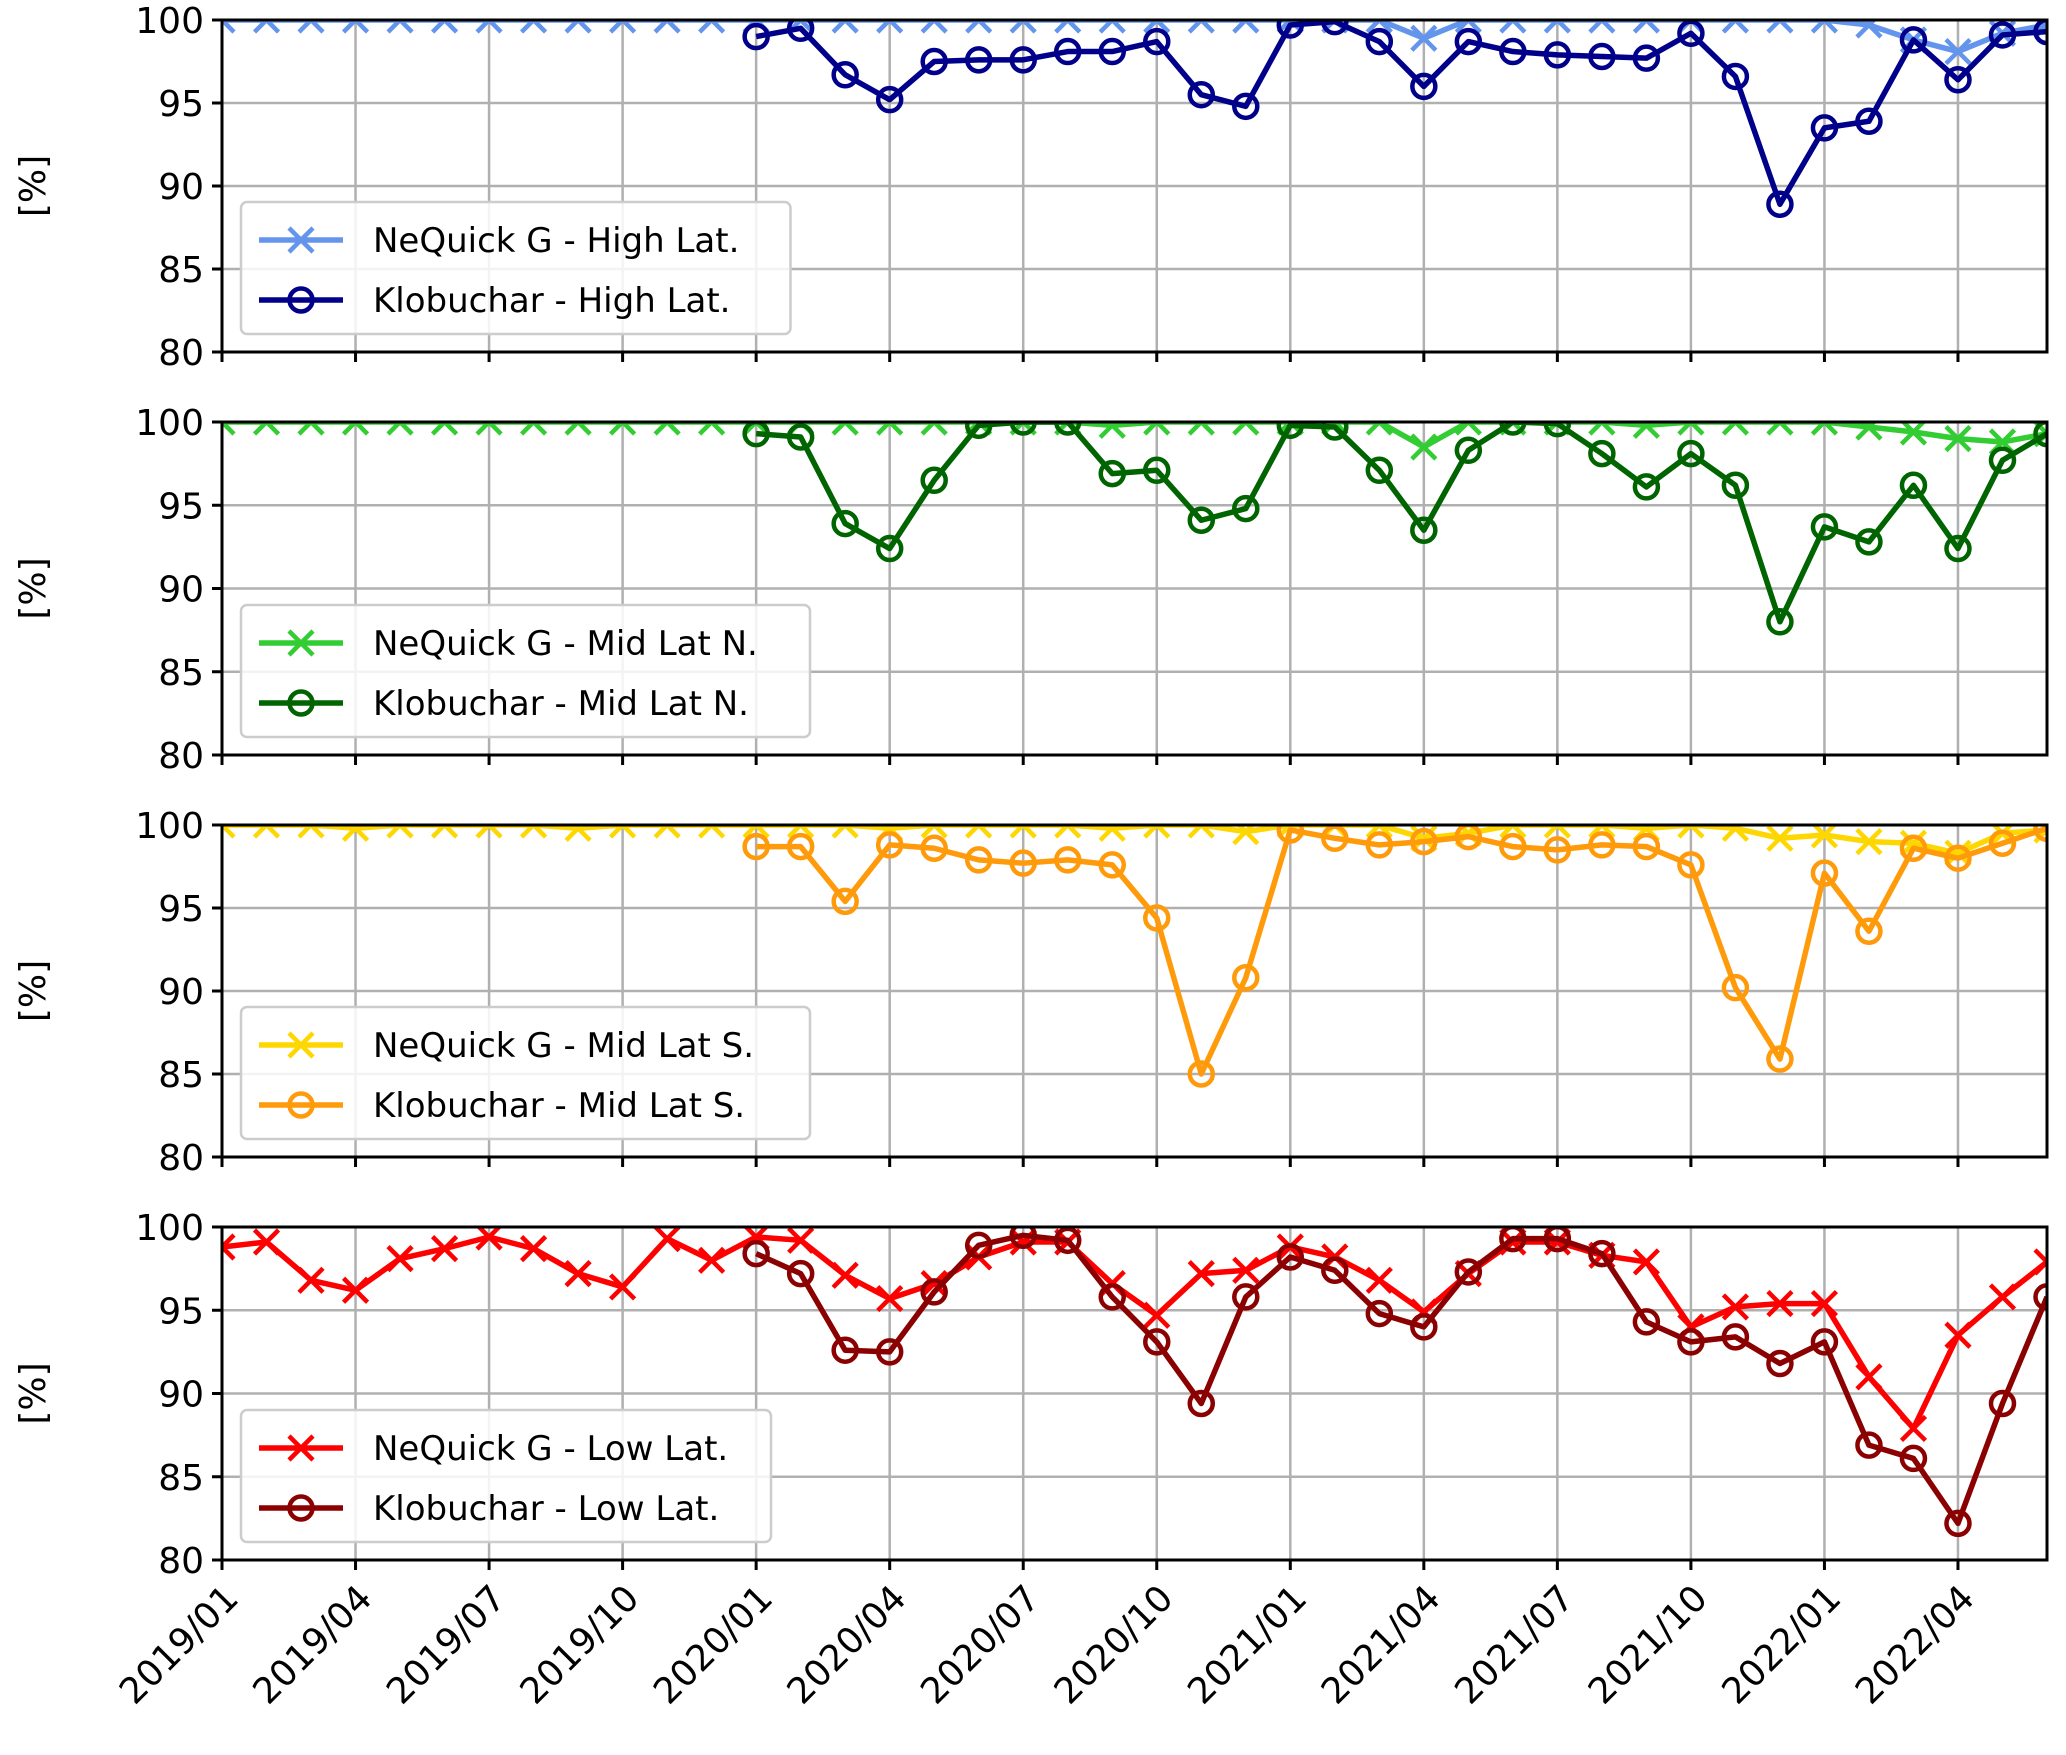 This screenshot has height=1755, width=2066. I want to click on x-tick-label: 2020/10, so click(1114, 1645).